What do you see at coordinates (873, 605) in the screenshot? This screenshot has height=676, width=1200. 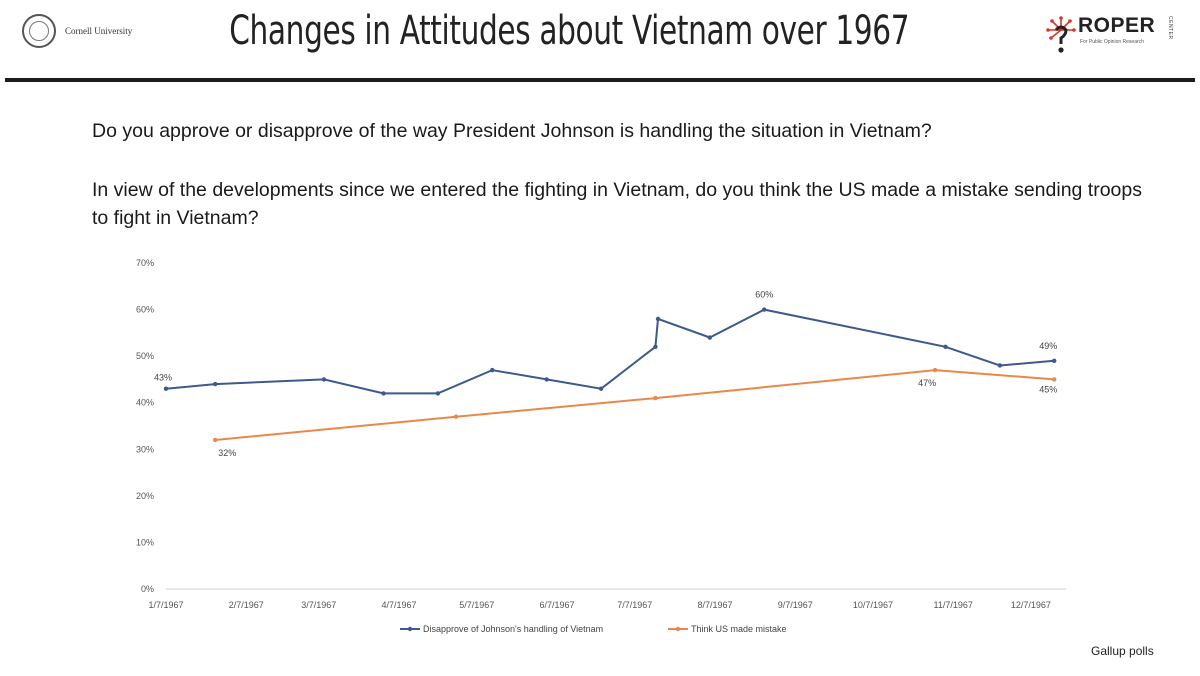 I see `x-tick-label: 10/7/1967` at bounding box center [873, 605].